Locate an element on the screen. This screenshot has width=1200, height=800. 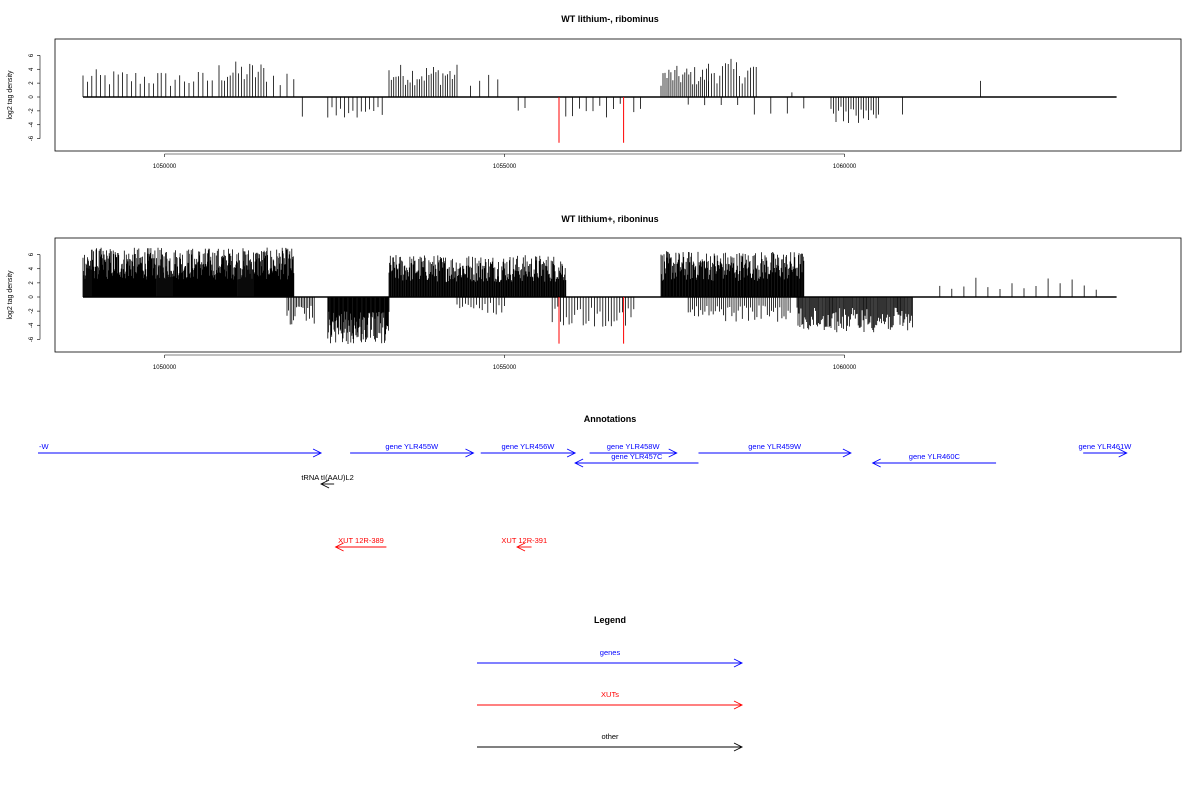
legend-entries: genes XUTs other is located at coordinates (610, 700).